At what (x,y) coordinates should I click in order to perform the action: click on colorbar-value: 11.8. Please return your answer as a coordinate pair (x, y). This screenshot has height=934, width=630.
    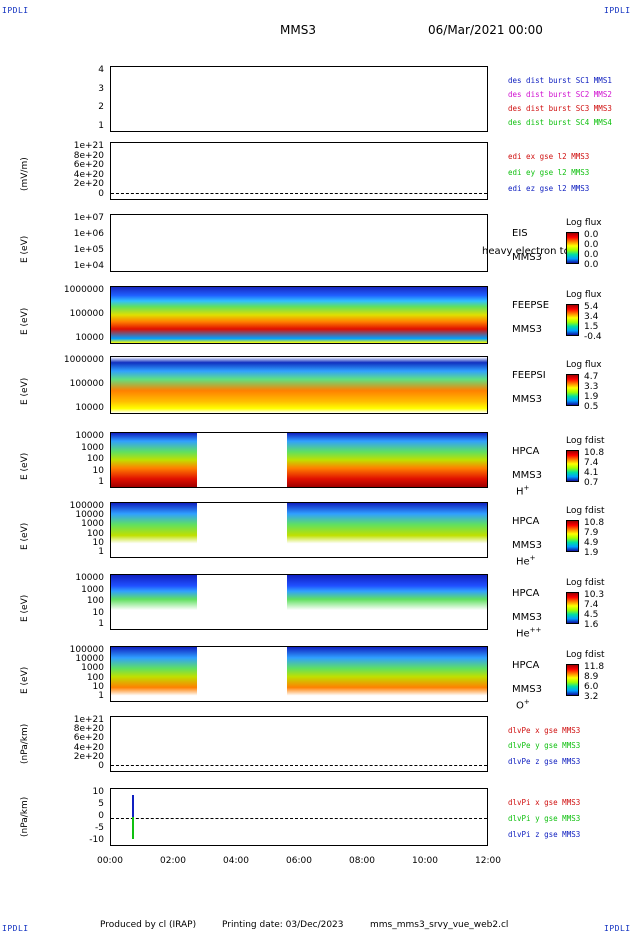
    Looking at the image, I should click on (594, 667).